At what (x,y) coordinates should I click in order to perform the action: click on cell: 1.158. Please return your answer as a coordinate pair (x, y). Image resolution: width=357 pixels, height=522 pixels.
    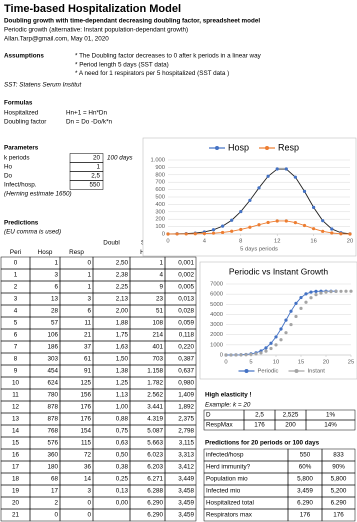
    Looking at the image, I should click on (155, 371).